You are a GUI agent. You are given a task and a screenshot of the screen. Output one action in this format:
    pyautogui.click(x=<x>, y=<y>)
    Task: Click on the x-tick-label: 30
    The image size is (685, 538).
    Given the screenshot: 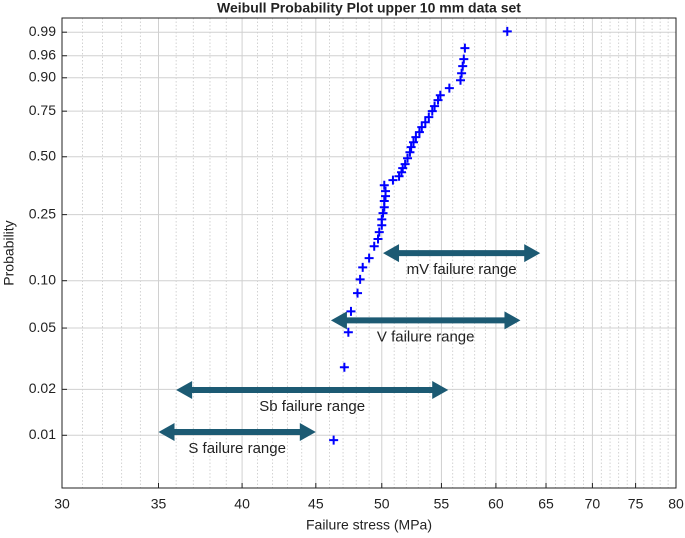 What is the action you would take?
    pyautogui.click(x=62, y=504)
    